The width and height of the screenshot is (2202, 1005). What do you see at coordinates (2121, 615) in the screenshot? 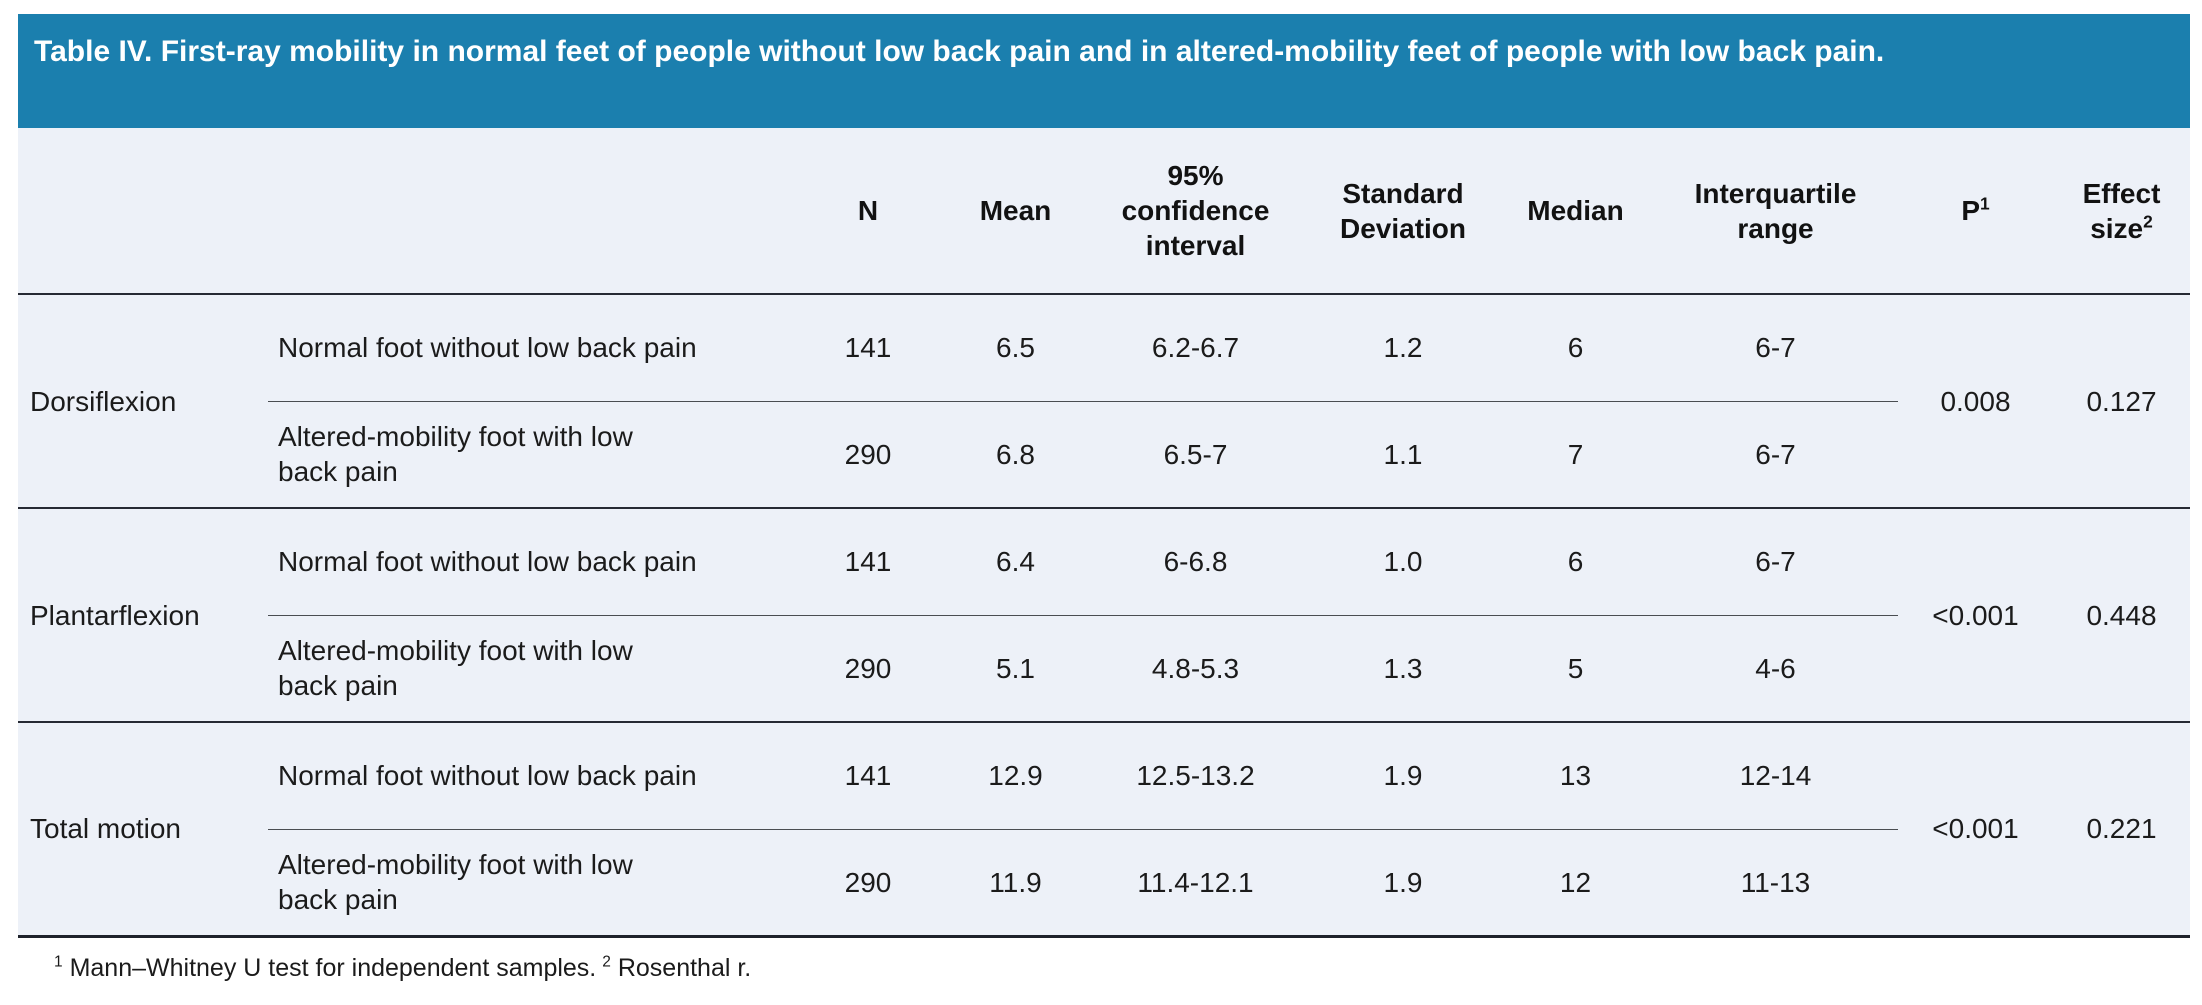
I see `cell-effect-size: 0.448` at bounding box center [2121, 615].